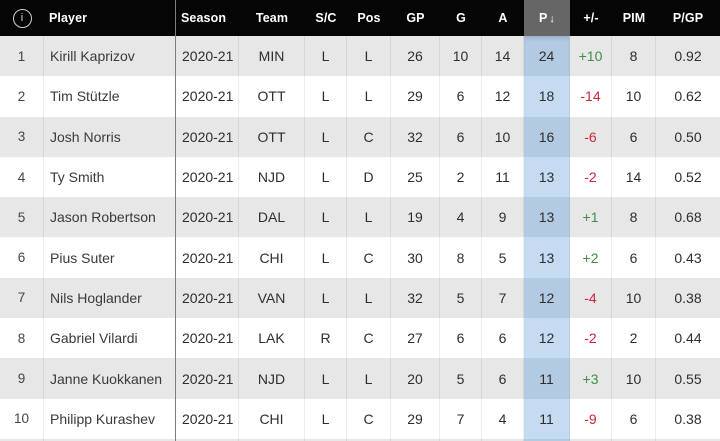 The height and width of the screenshot is (441, 720). I want to click on cell-position: D, so click(369, 177).